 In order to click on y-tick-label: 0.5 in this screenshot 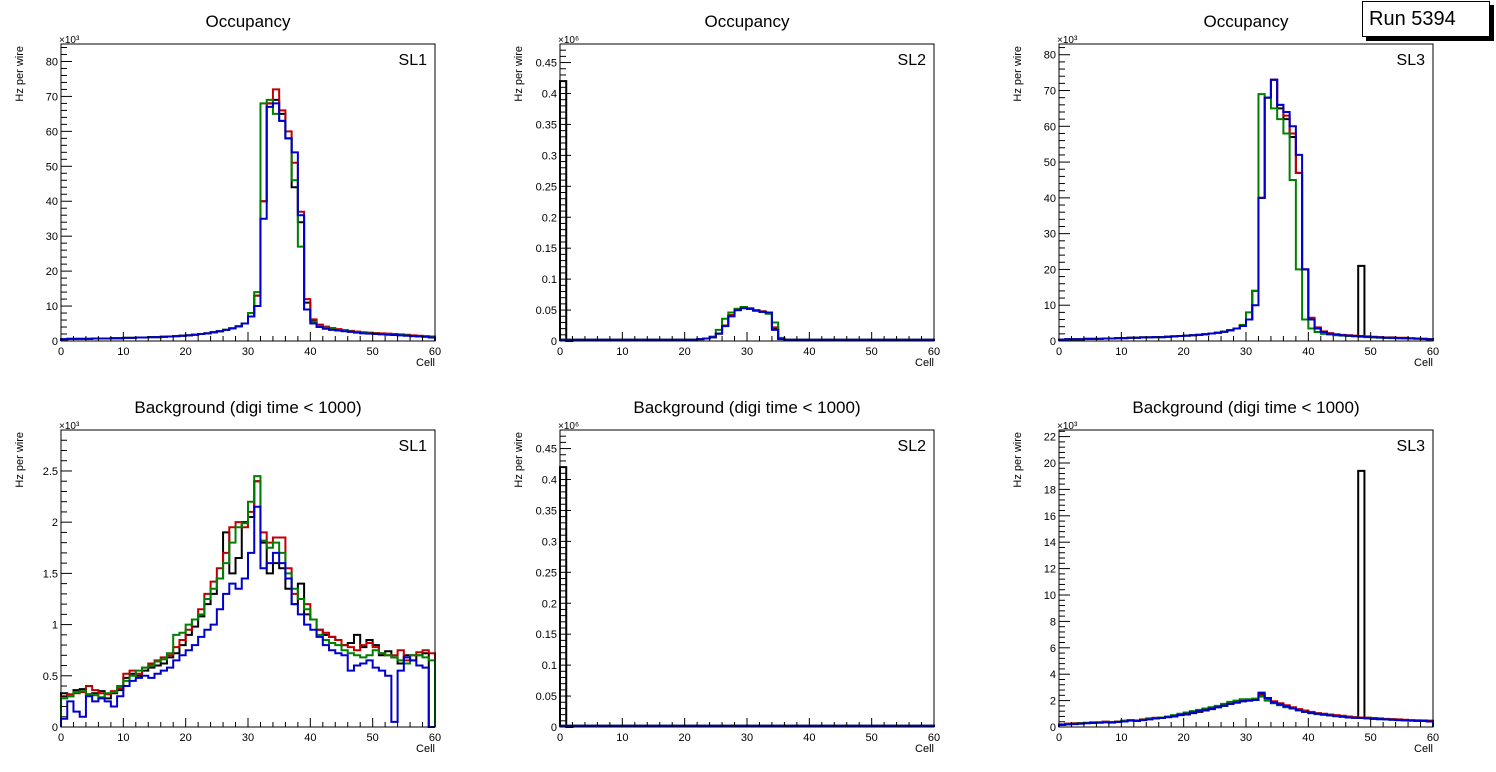, I will do `click(50, 677)`.